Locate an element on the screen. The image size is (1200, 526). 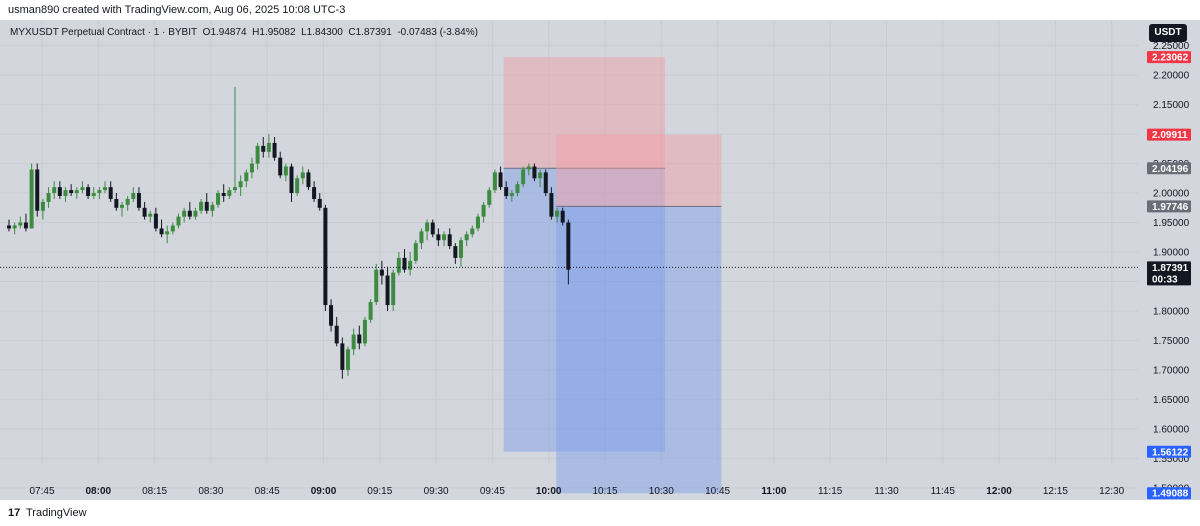
price-tick-label: 1.65000 is located at coordinates (1171, 400).